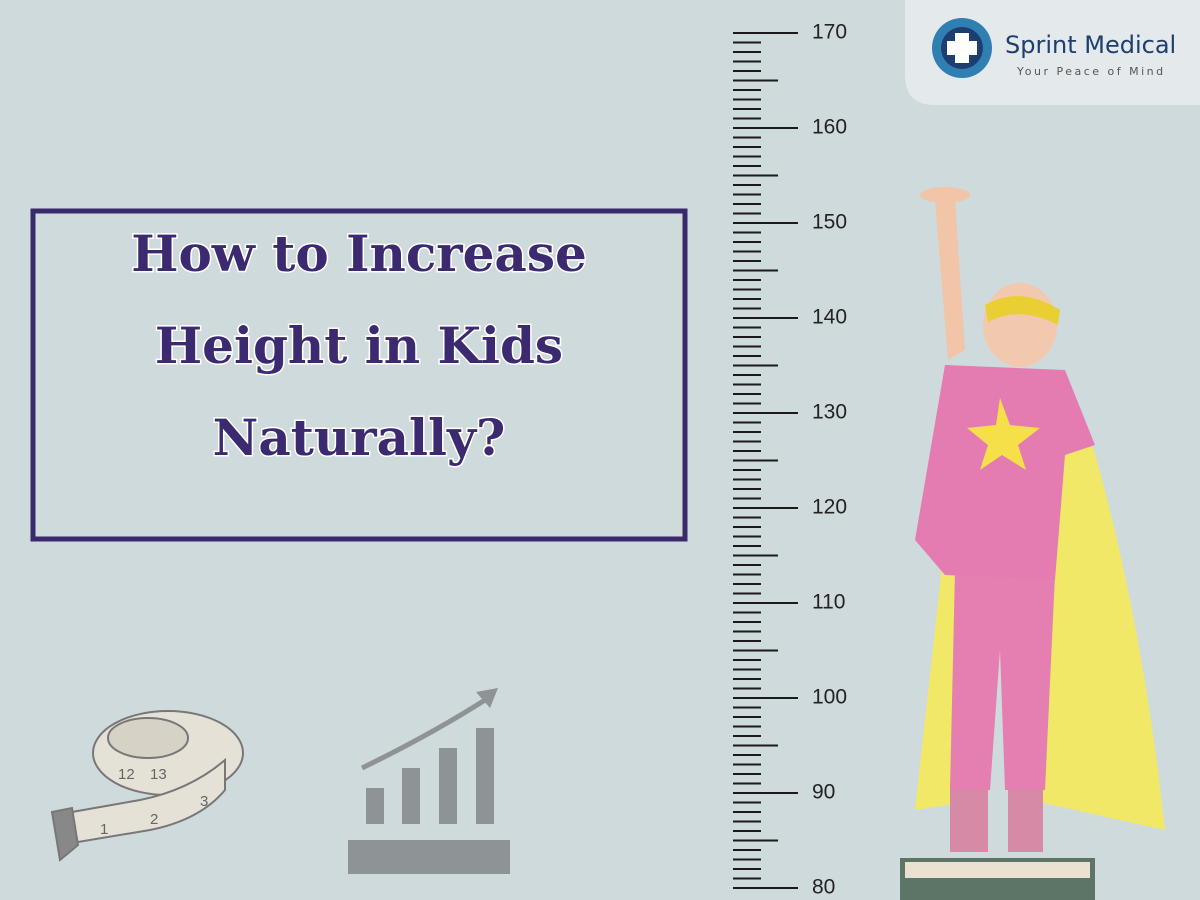  Describe the element at coordinates (829, 32) in the screenshot. I see `ruler-label: 170` at that location.